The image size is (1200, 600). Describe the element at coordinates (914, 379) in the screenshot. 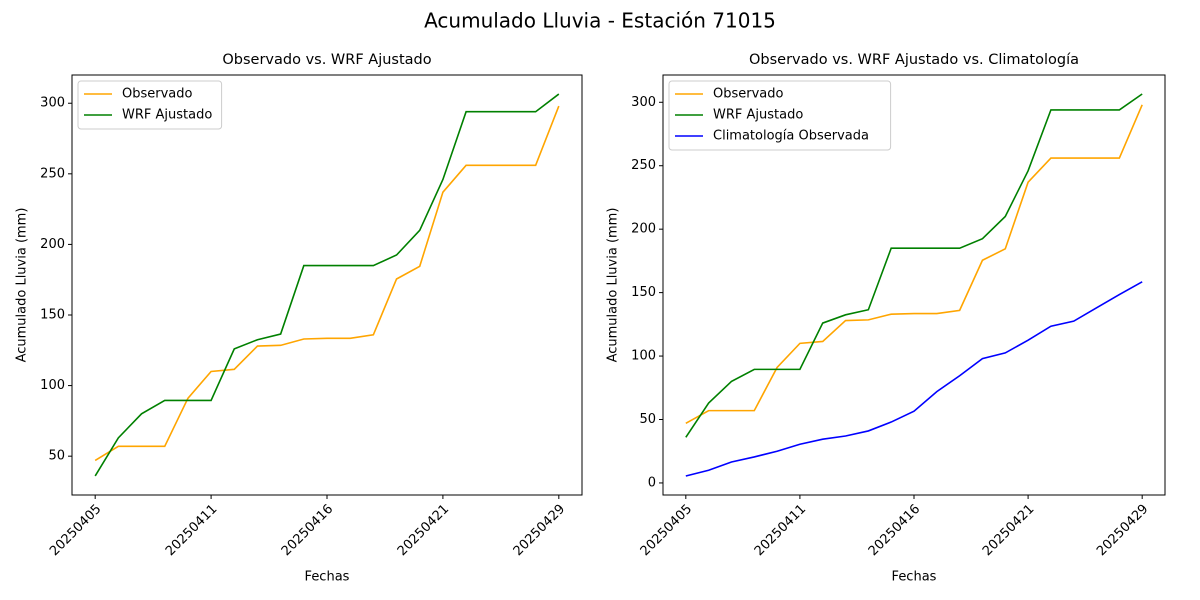

I see `data-line` at that location.